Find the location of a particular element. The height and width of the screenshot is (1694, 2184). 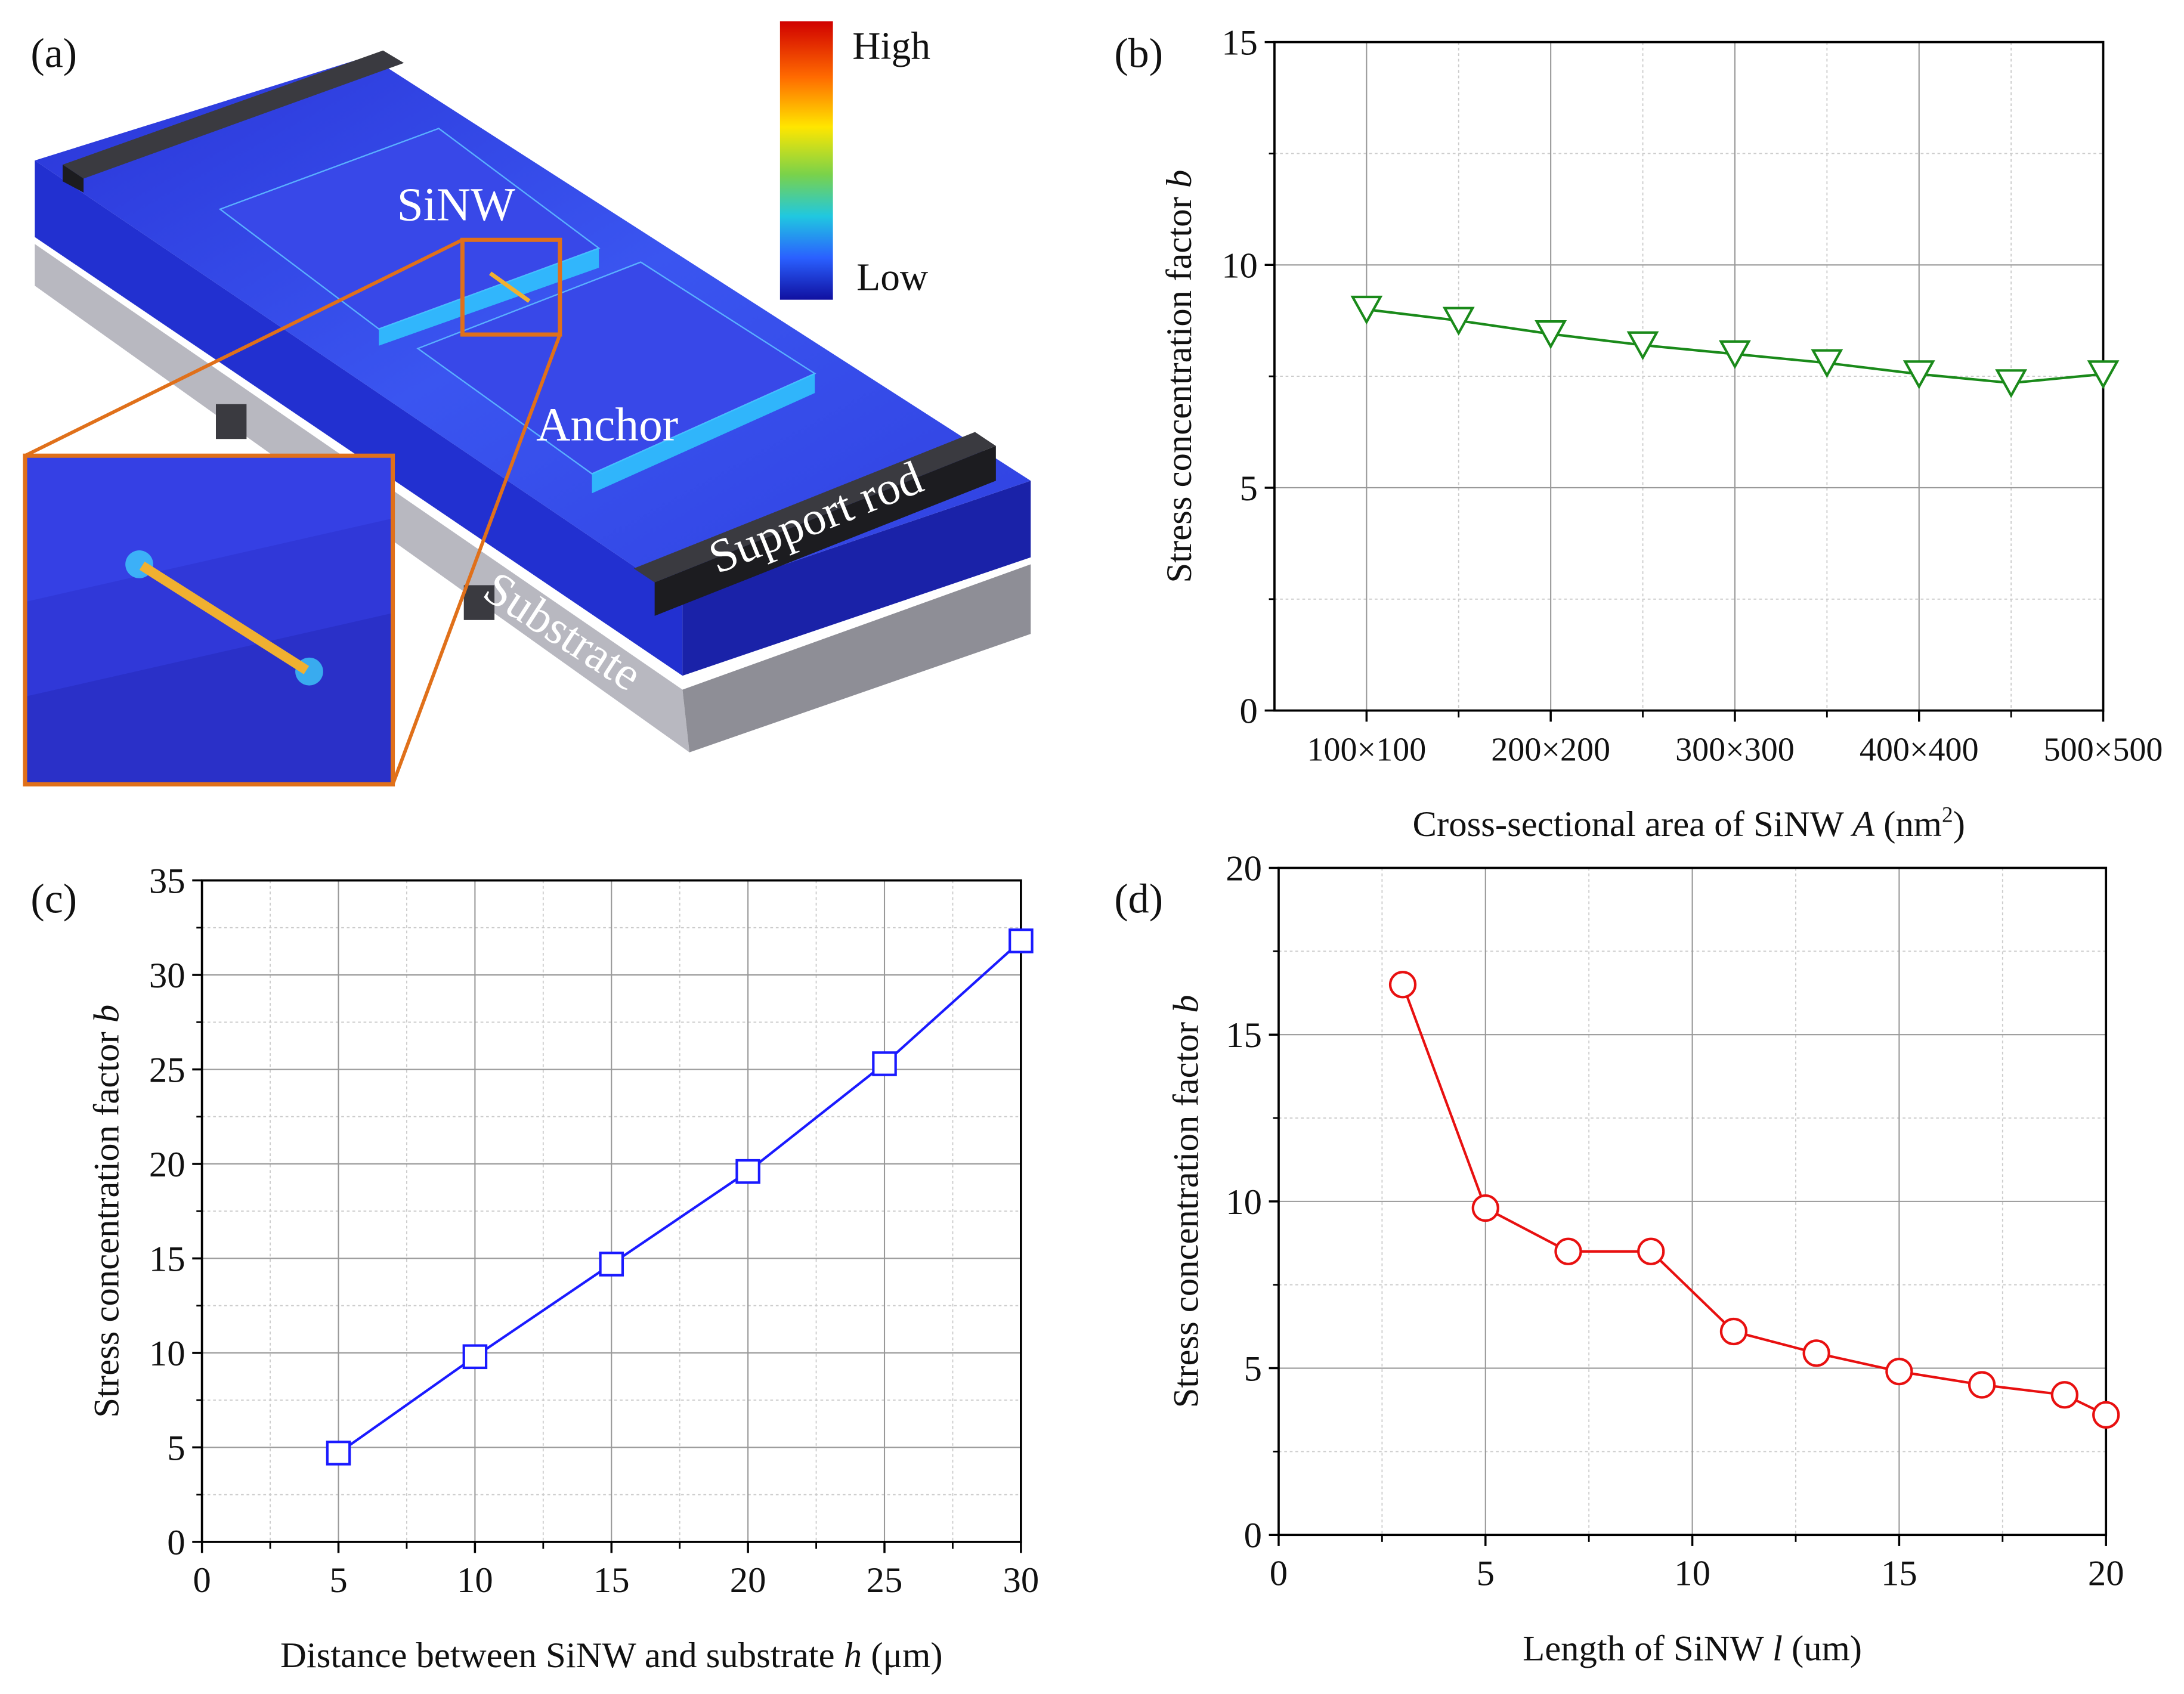

x-tick-label: 400×400 is located at coordinates (1919, 750).